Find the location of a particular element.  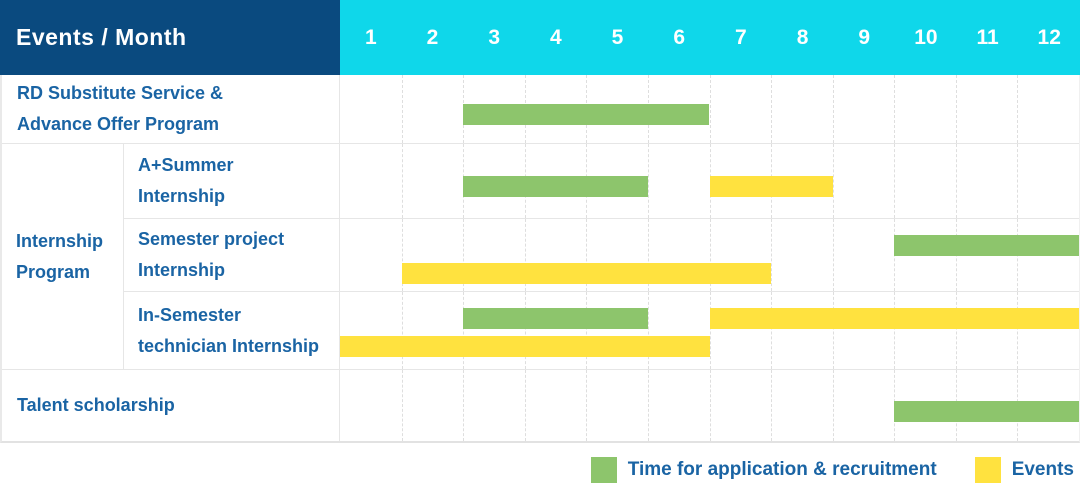

month-label: 2 is located at coordinates (432, 37).